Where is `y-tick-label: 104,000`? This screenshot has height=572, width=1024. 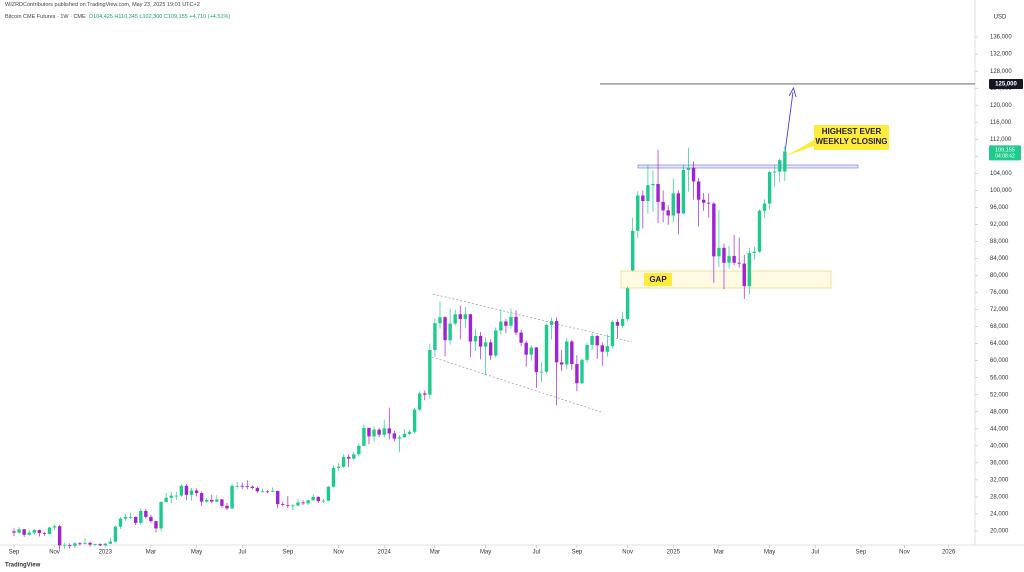
y-tick-label: 104,000 is located at coordinates (1001, 174).